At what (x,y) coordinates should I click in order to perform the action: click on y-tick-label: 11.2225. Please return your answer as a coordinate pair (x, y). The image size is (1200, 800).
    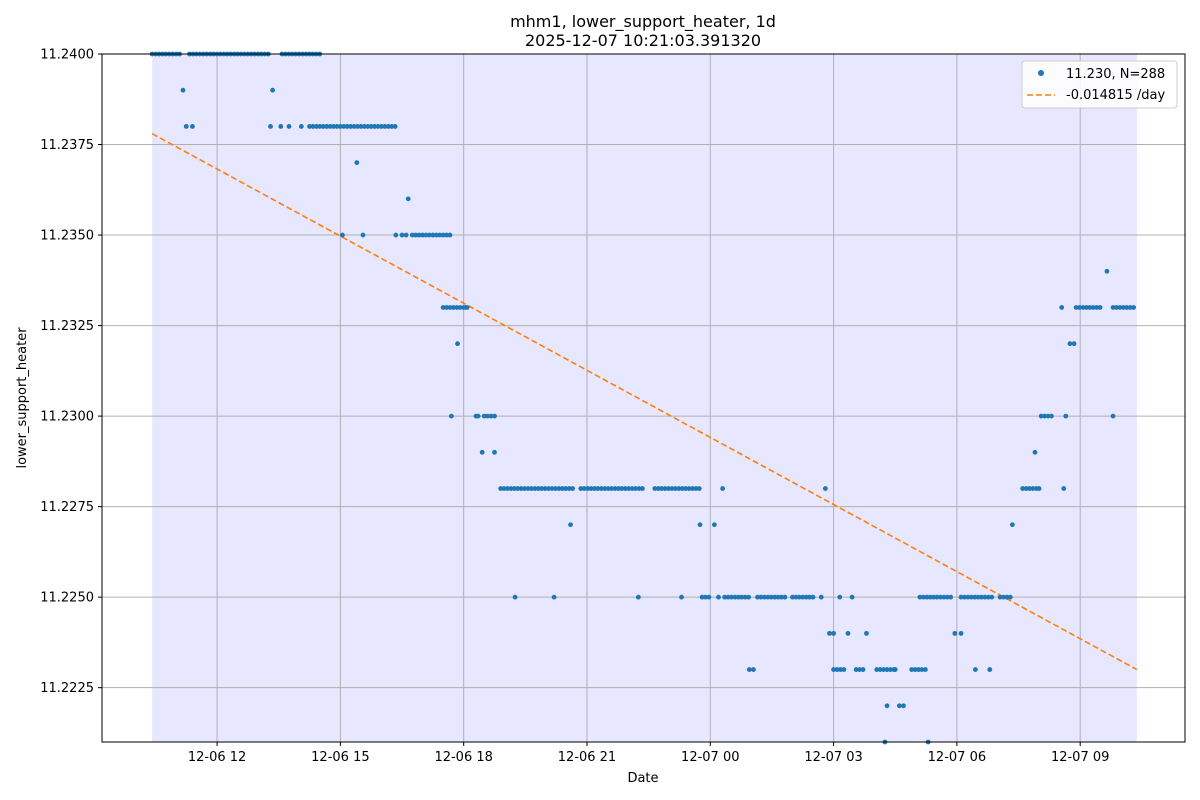
    Looking at the image, I should click on (67, 688).